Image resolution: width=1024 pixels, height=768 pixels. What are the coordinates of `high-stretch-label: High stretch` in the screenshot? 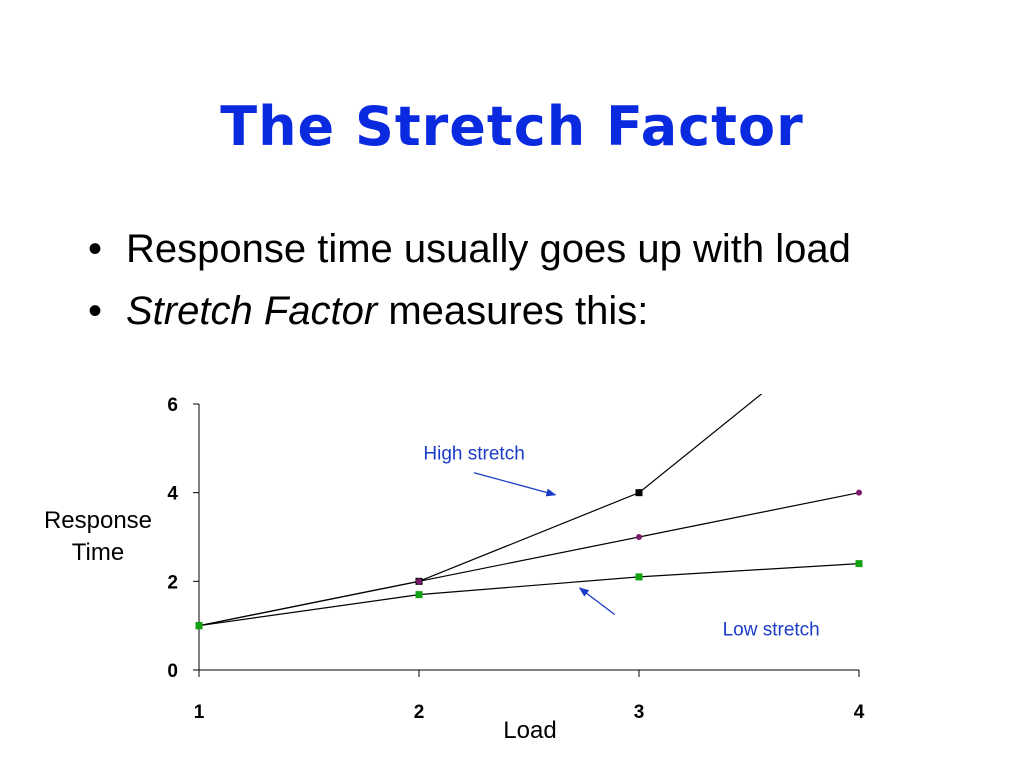 It's located at (473, 453).